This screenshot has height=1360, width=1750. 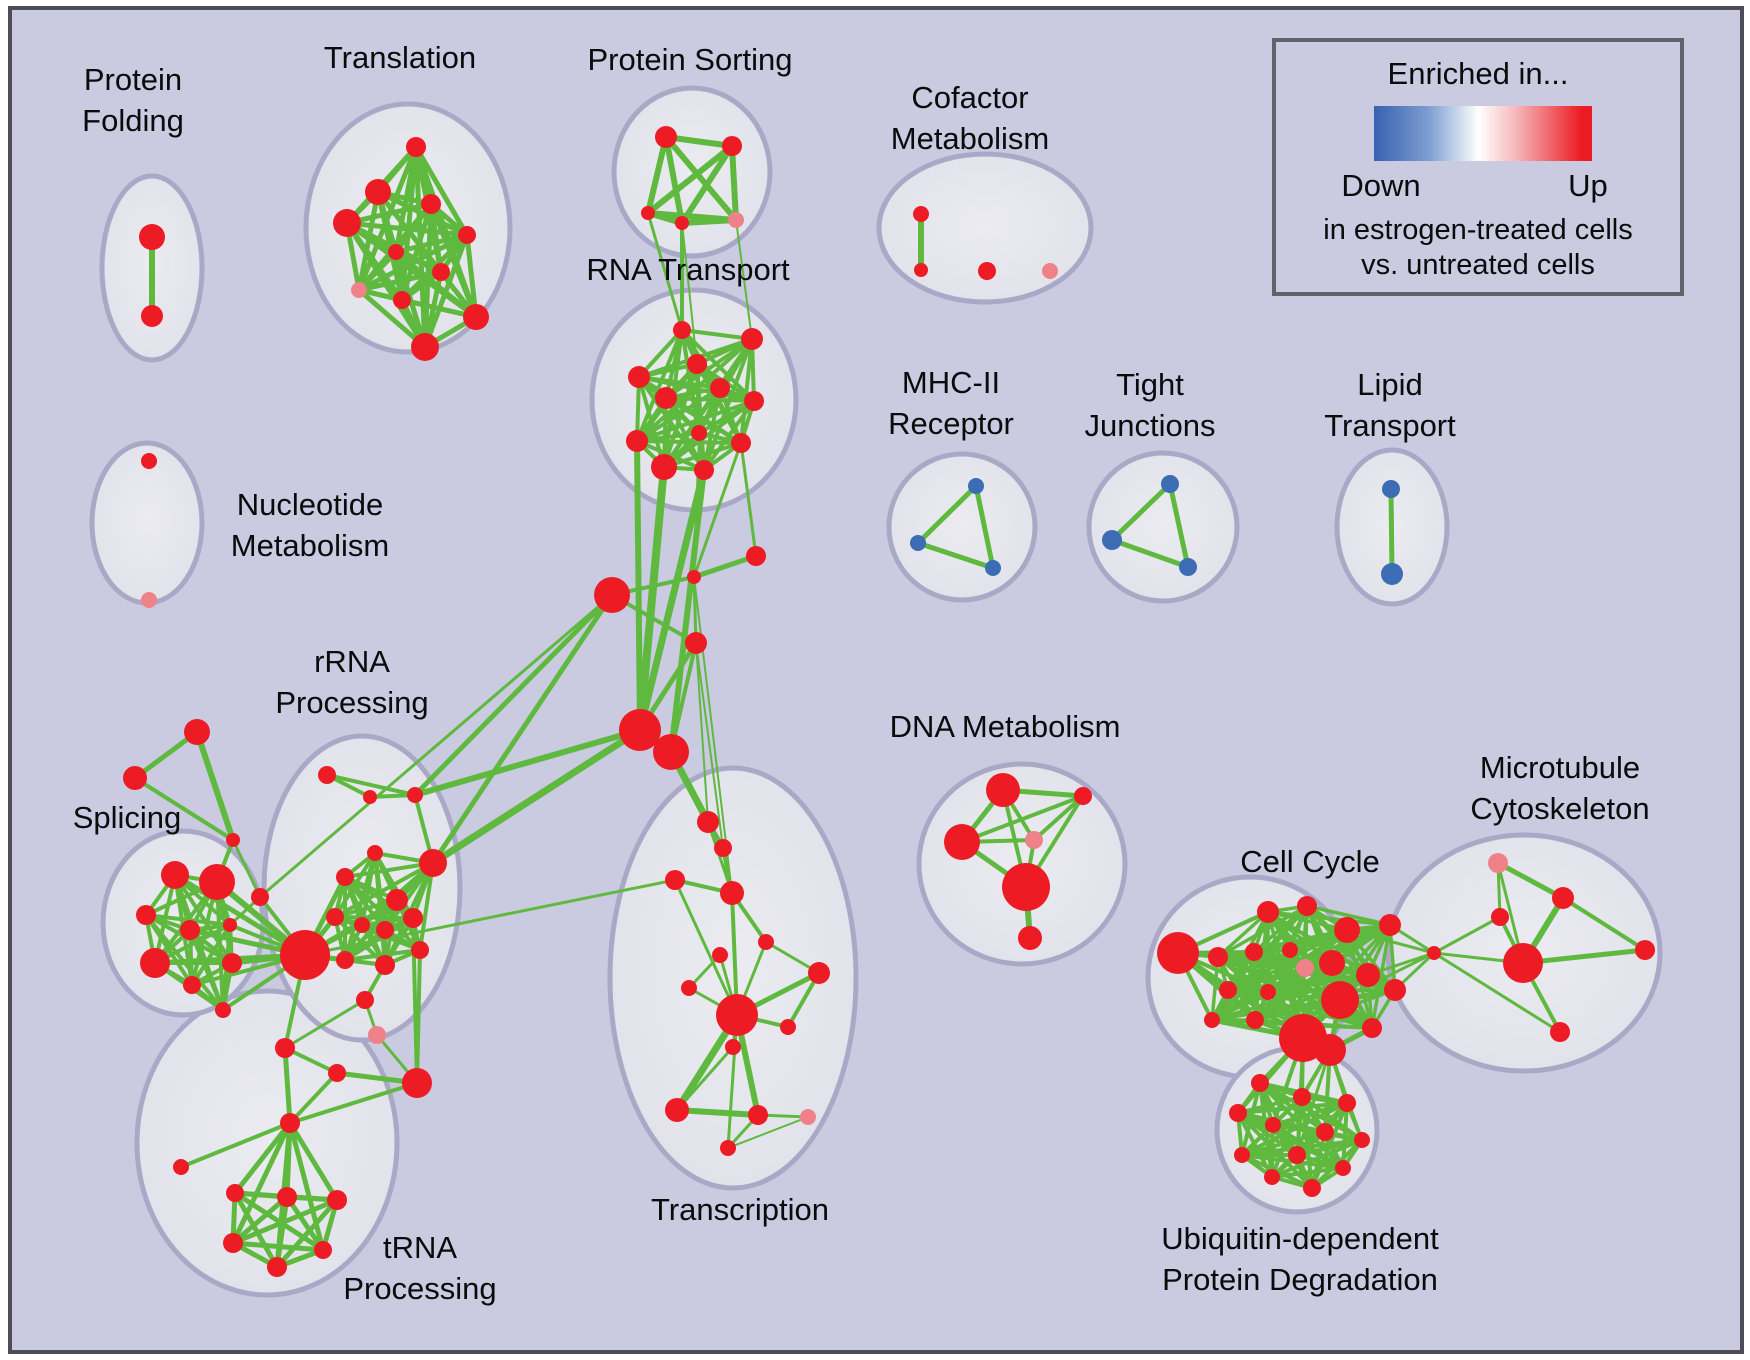 What do you see at coordinates (335, 917) in the screenshot?
I see `node-rr5` at bounding box center [335, 917].